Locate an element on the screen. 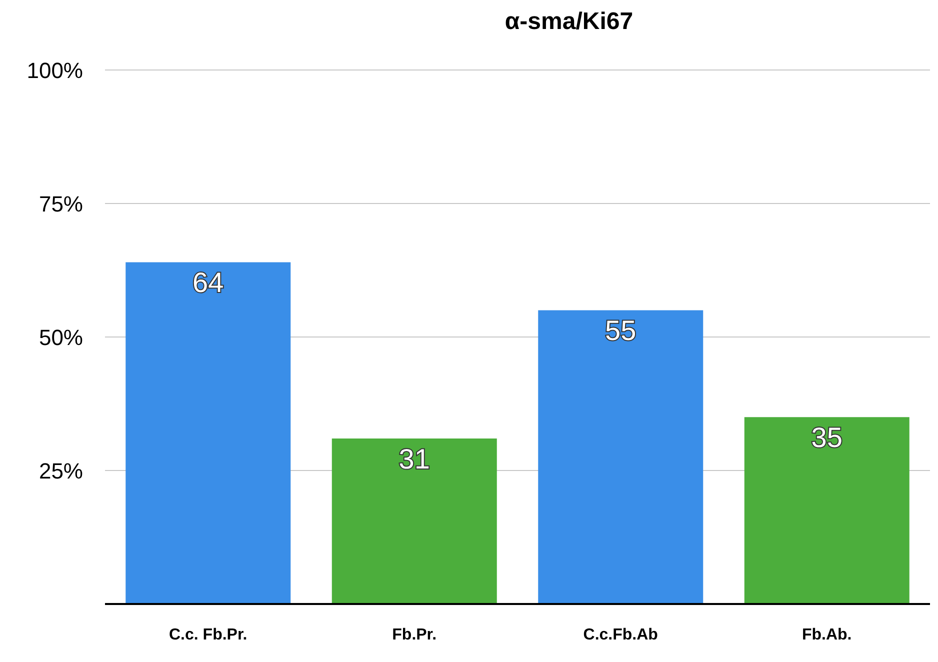  y-tick-label: 50% is located at coordinates (60, 337).